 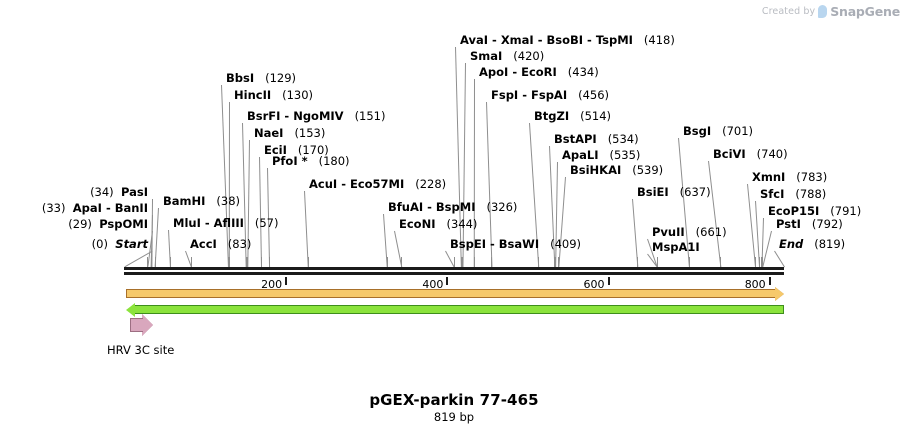 I want to click on enzyme-label-pasi: (34) PasI, so click(x=119, y=192).